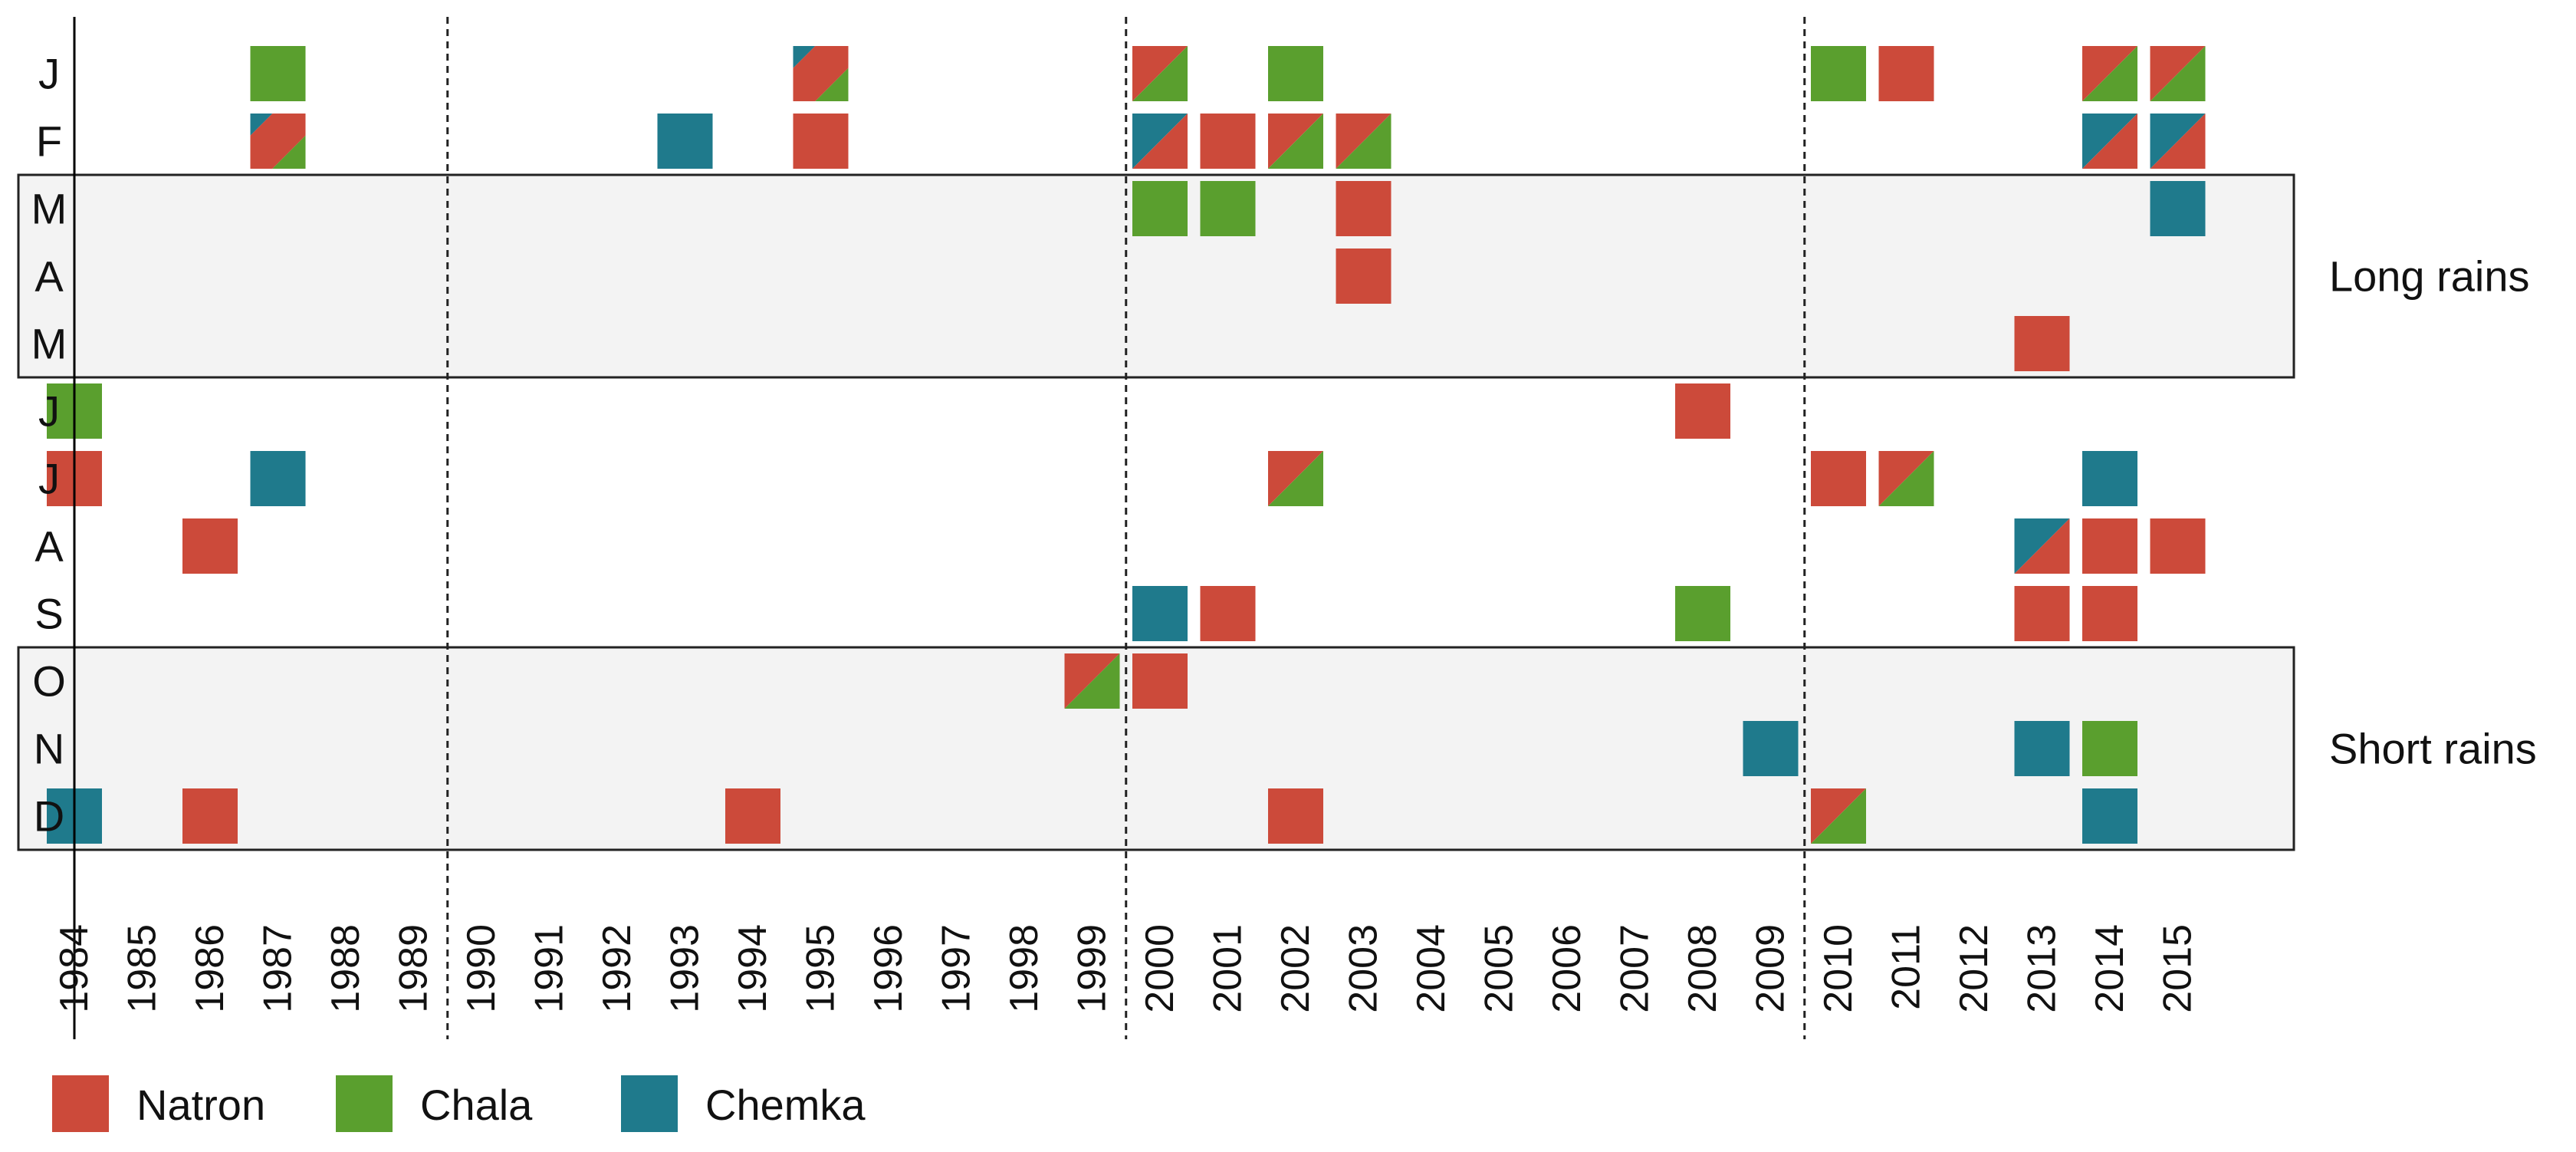  What do you see at coordinates (821, 73) in the screenshot?
I see `event-cell-1995-m1-natron` at bounding box center [821, 73].